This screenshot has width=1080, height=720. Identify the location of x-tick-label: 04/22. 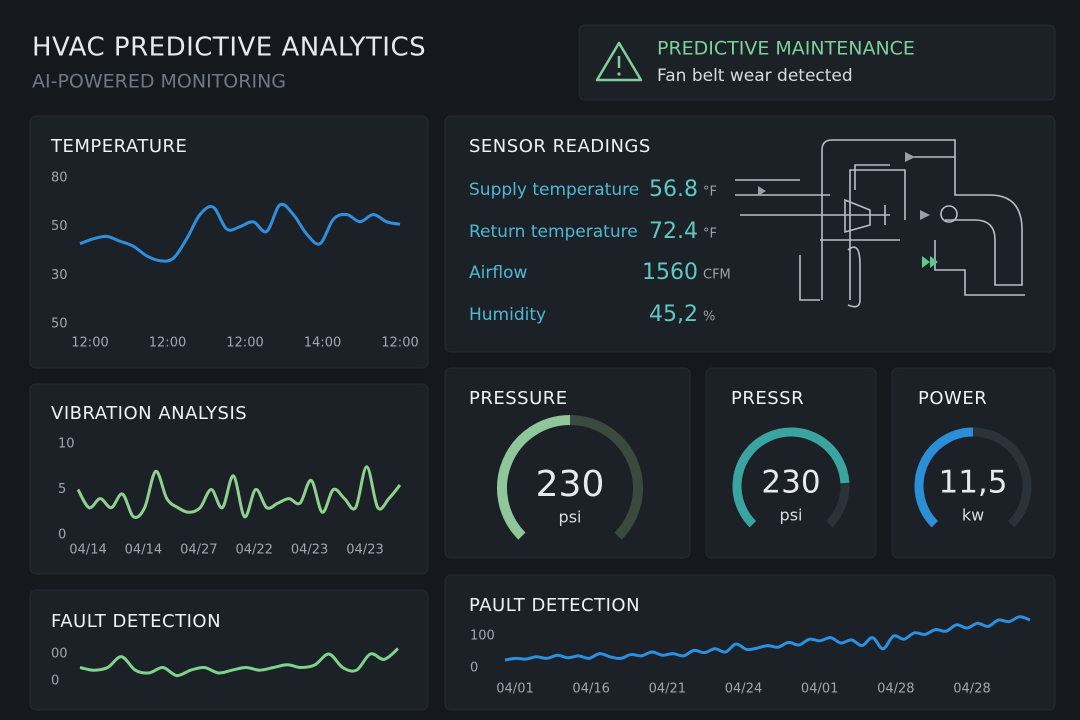
(253, 550).